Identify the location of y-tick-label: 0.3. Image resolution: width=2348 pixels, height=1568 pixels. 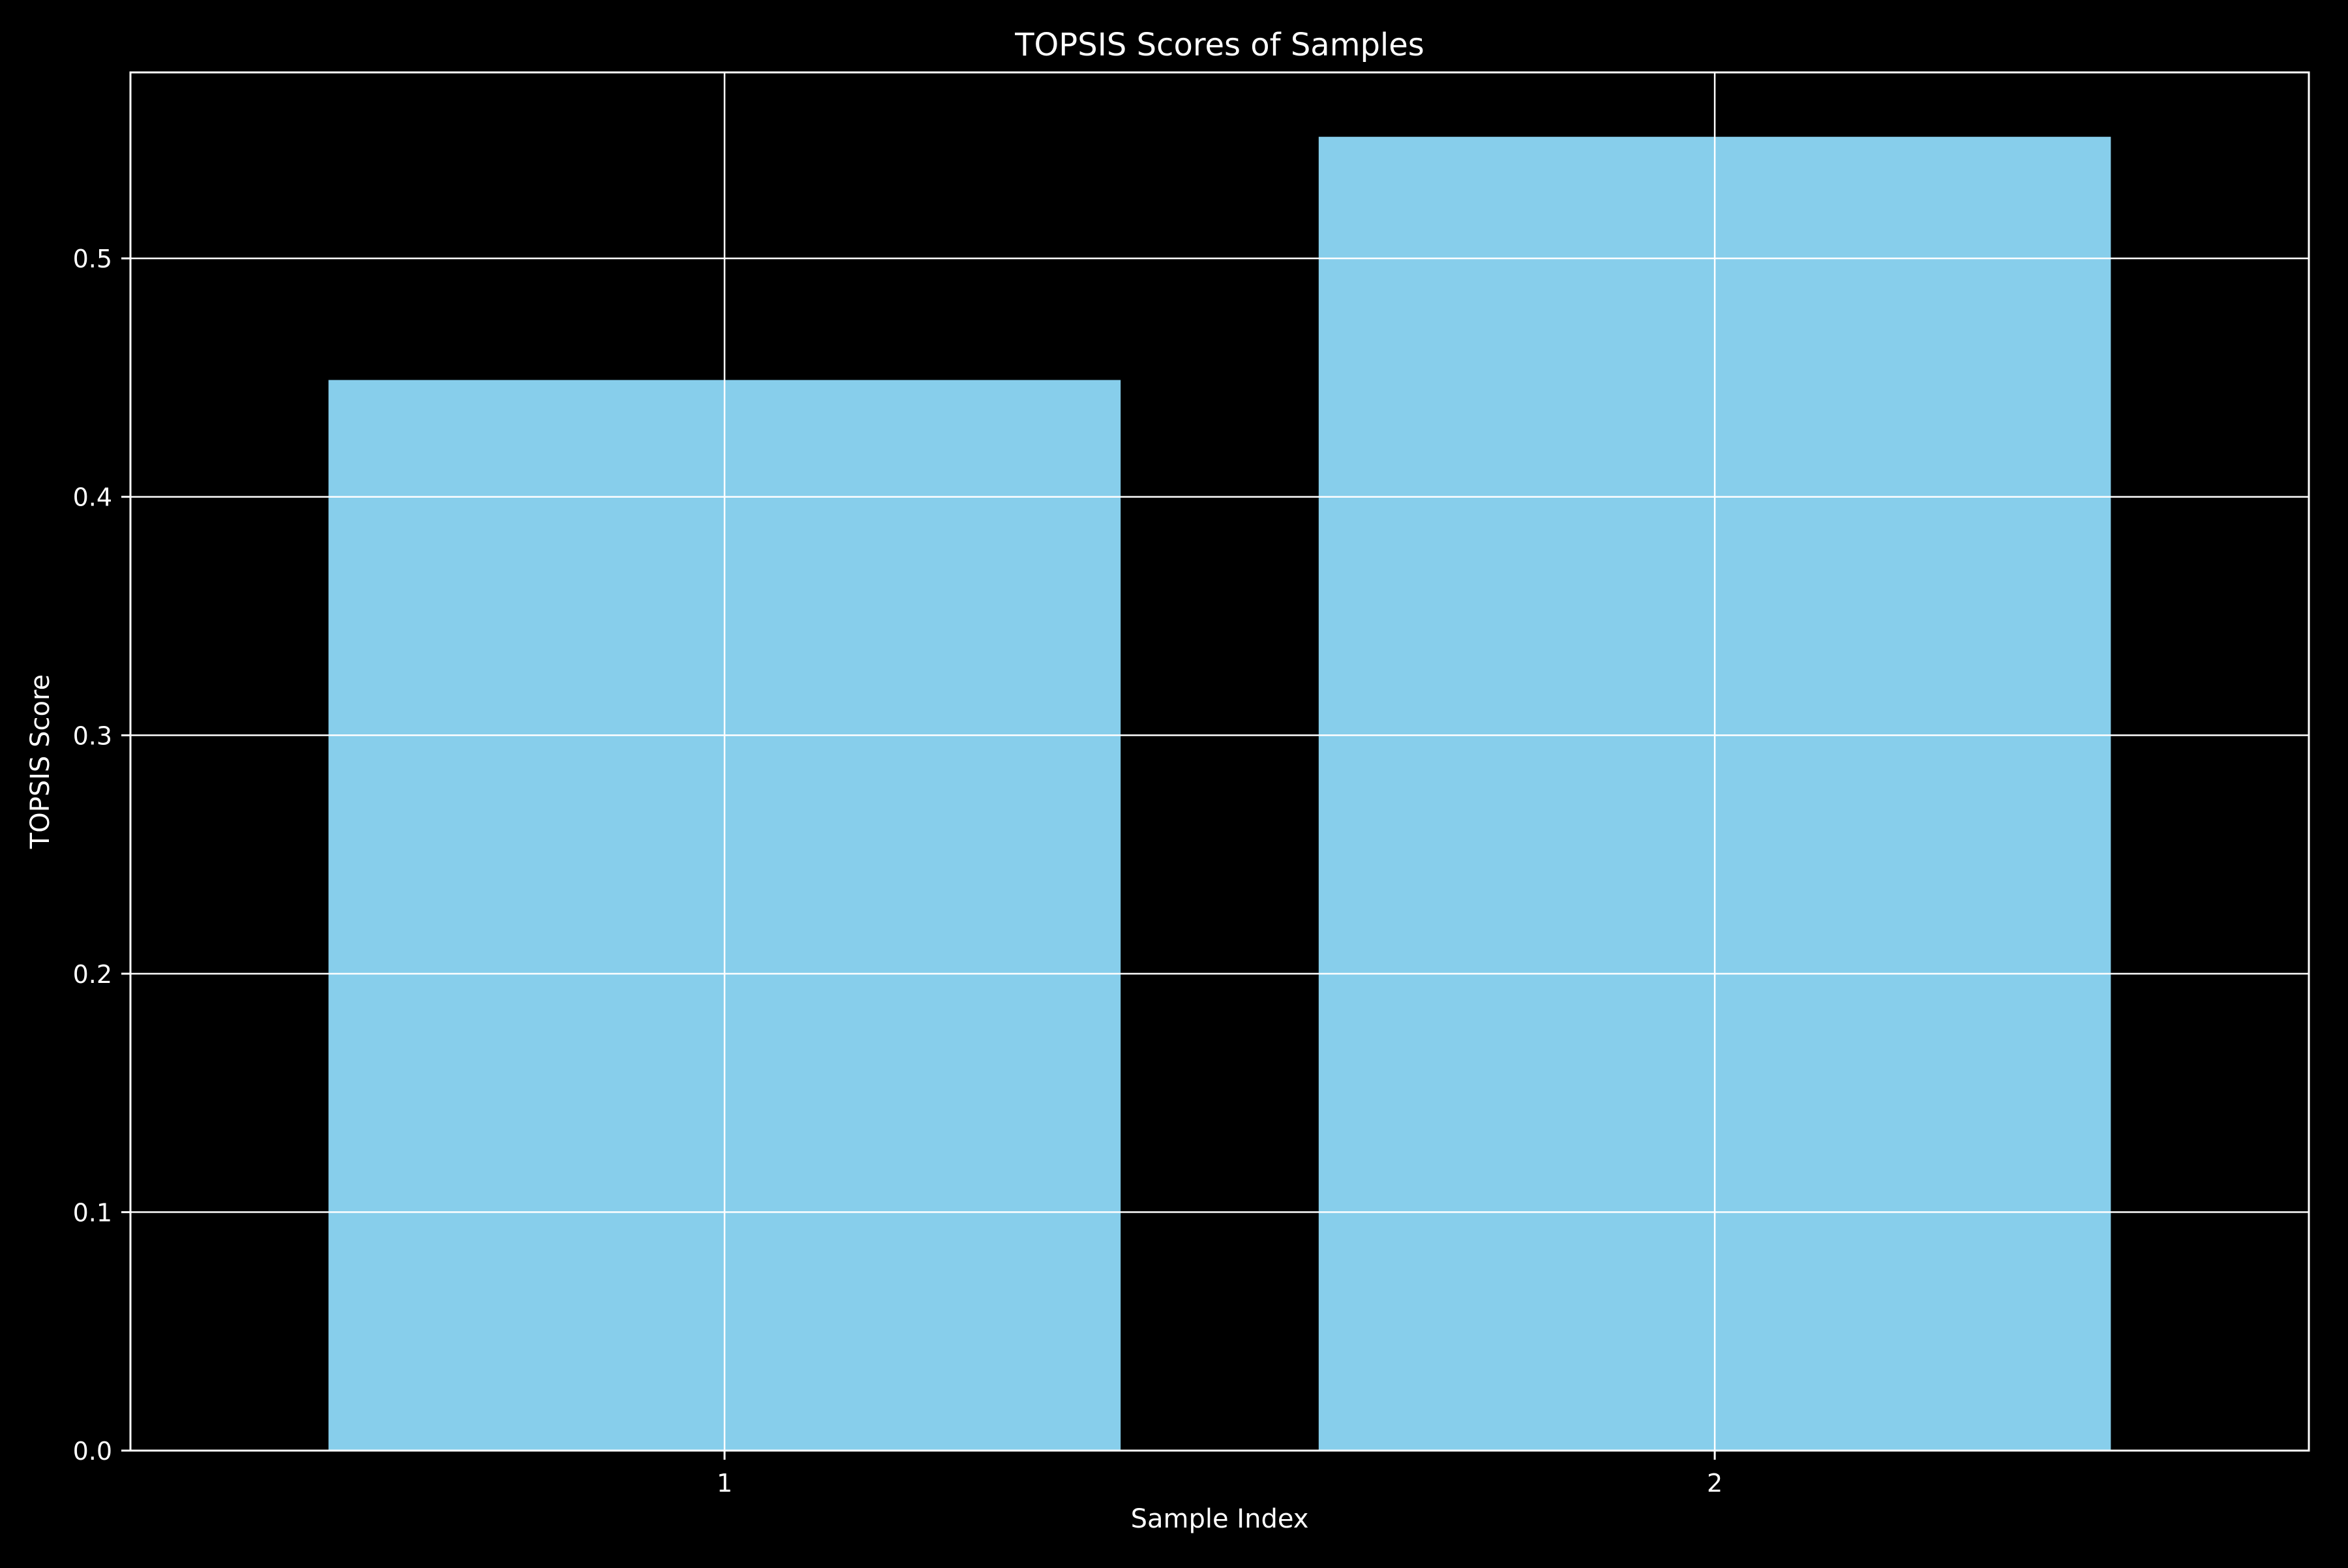
(93, 735).